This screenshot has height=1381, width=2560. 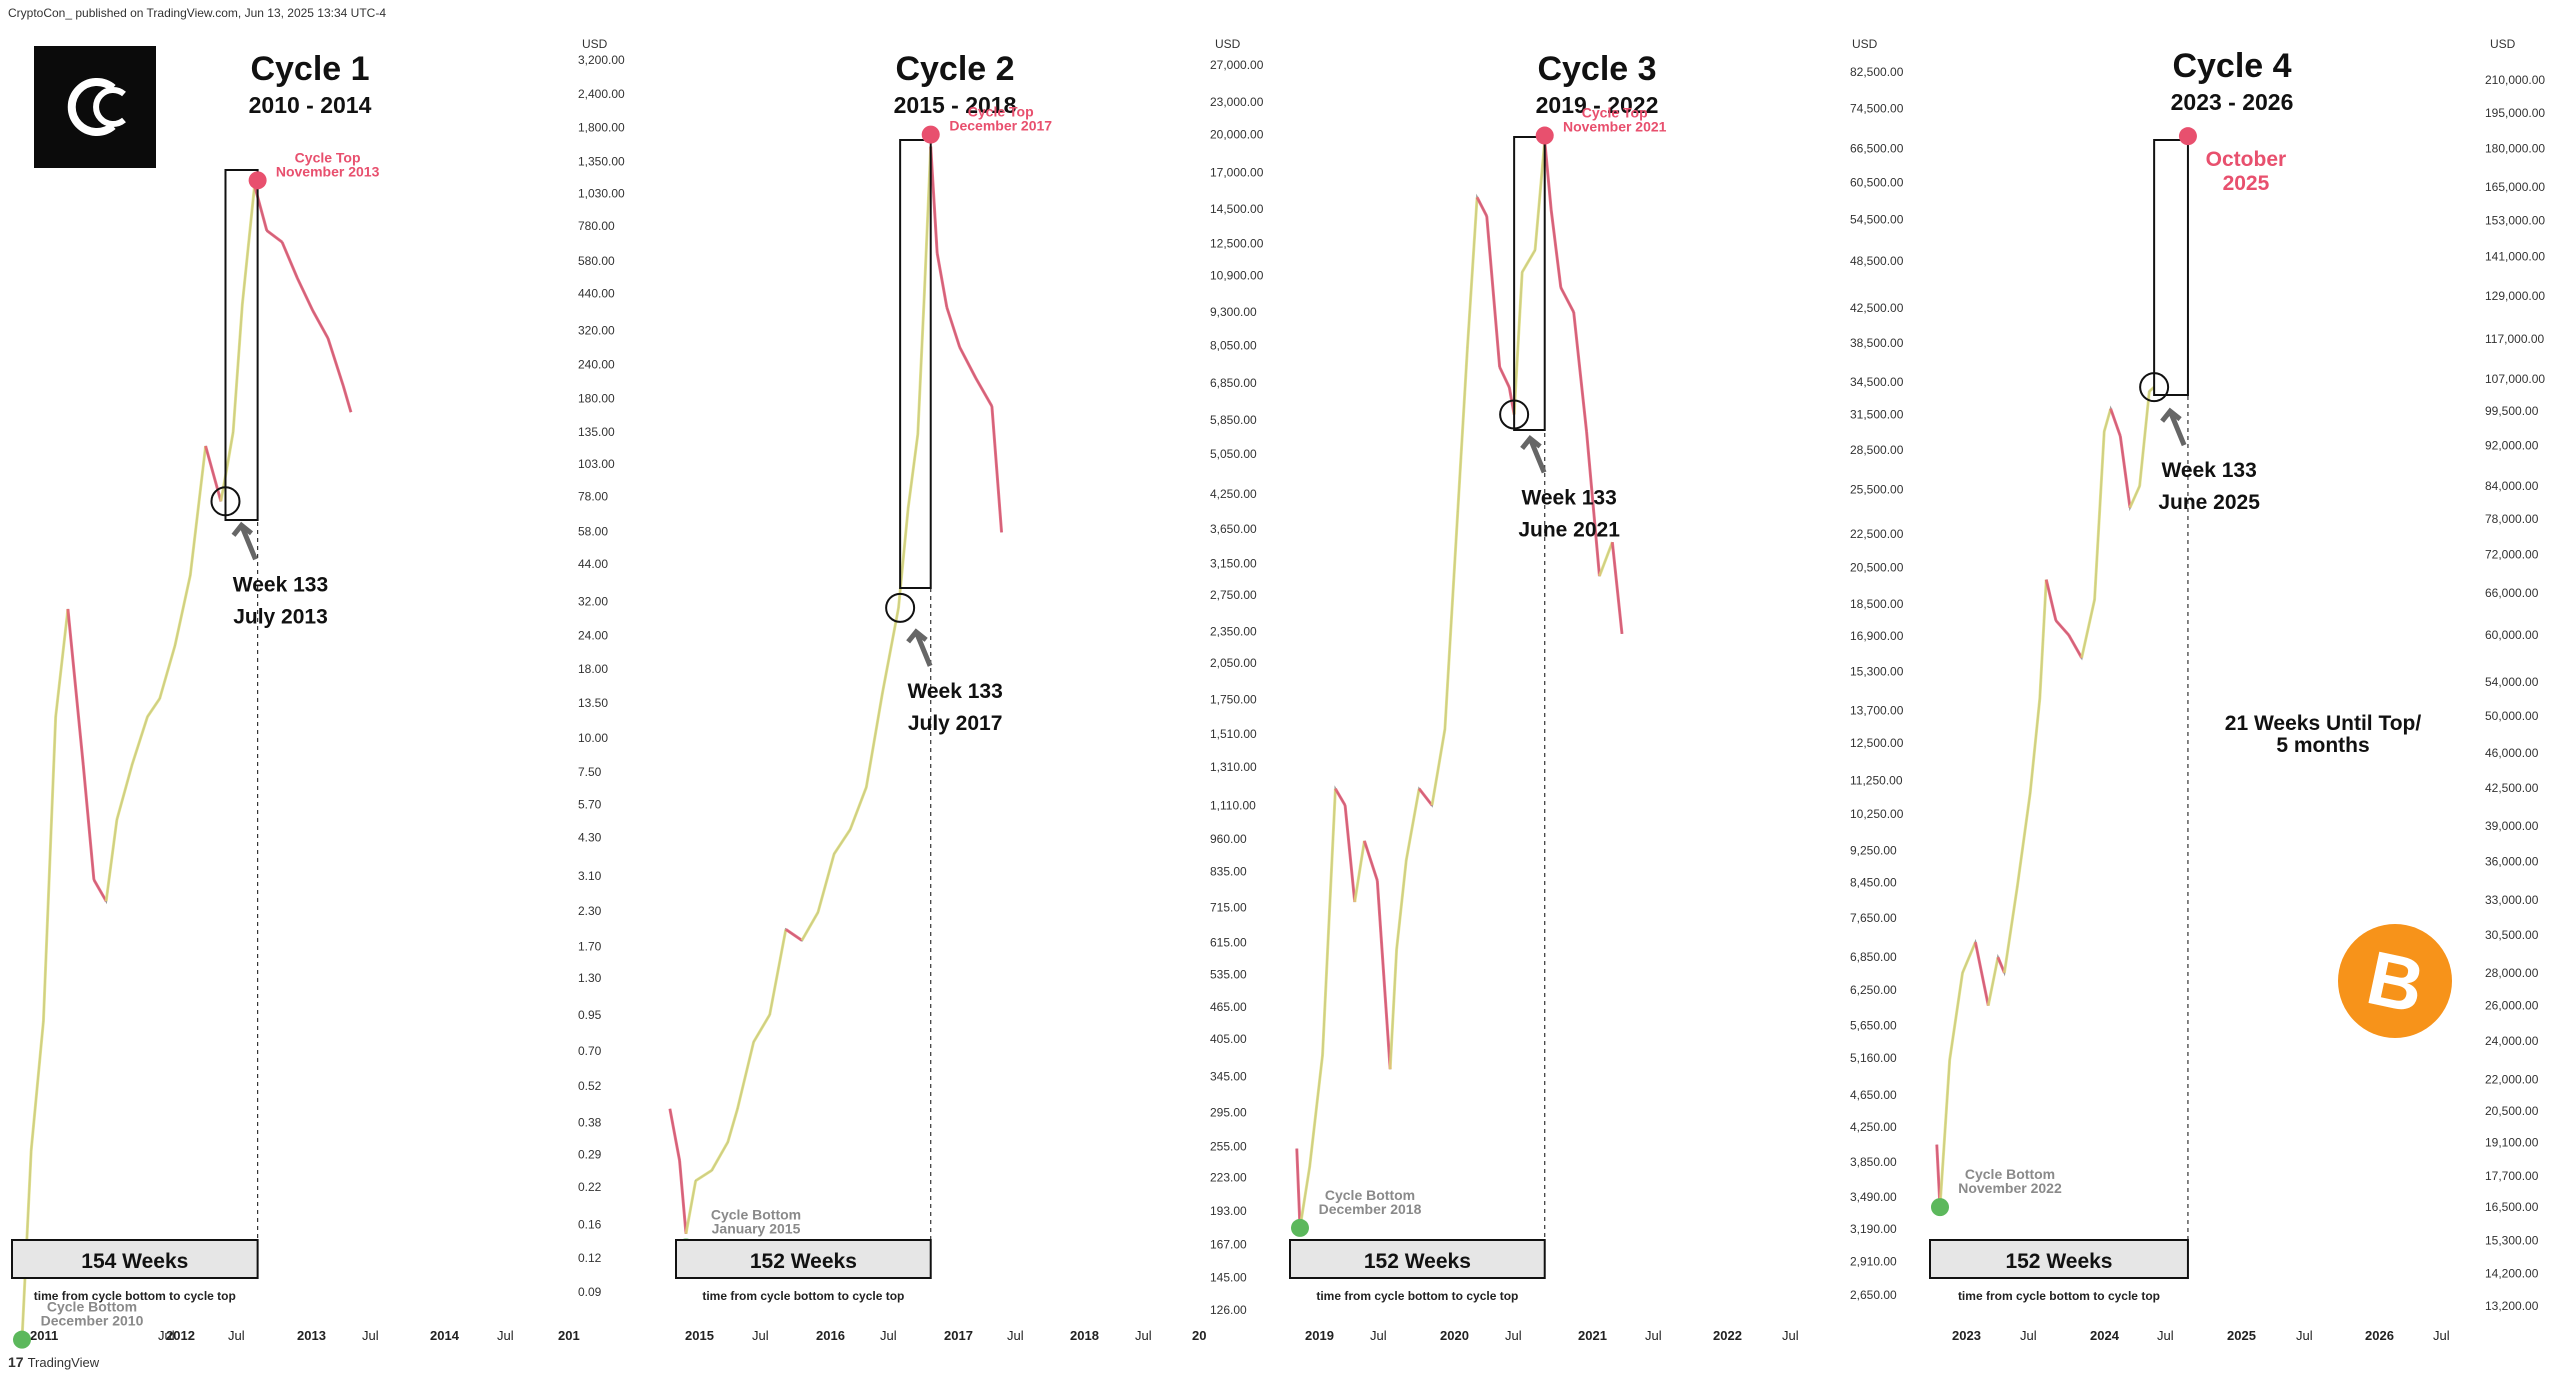 I want to click on price-tick-label: 11,250.00, so click(x=1876, y=781).